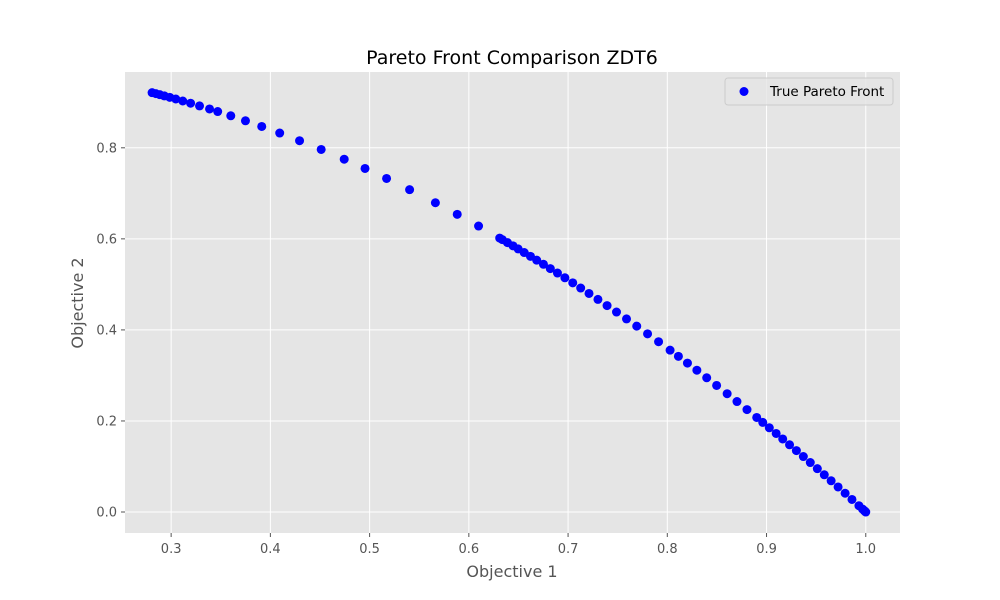 This screenshot has width=1000, height=600. I want to click on legend-marker, so click(744, 91).